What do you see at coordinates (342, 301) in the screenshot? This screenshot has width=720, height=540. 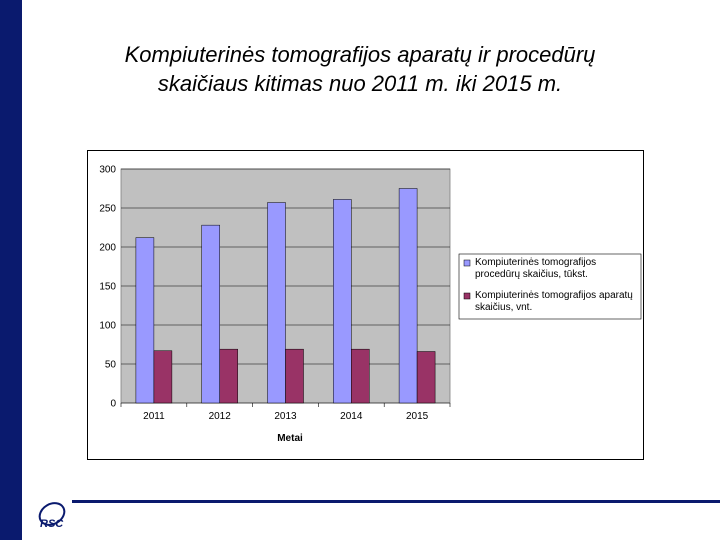 I see `bar-series-1-2014` at bounding box center [342, 301].